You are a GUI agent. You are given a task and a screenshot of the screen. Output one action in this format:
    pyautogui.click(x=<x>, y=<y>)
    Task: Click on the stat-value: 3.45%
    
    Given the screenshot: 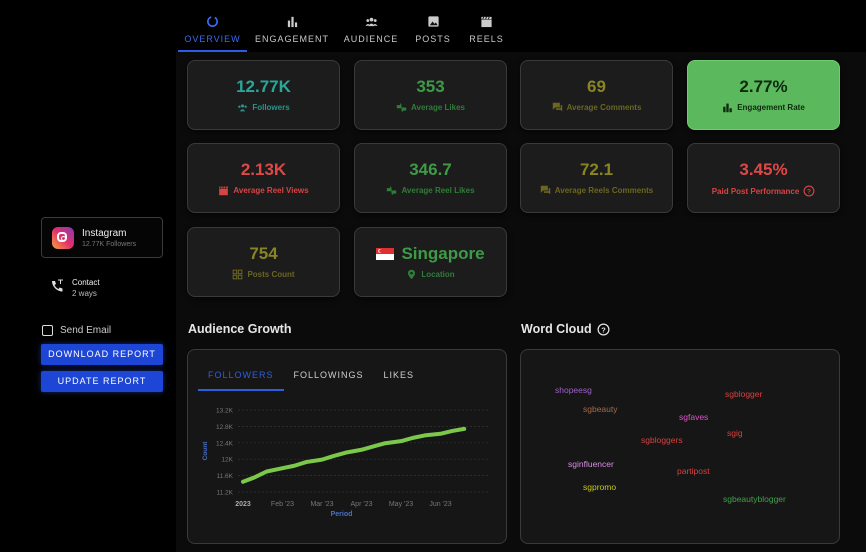 What is the action you would take?
    pyautogui.click(x=763, y=169)
    